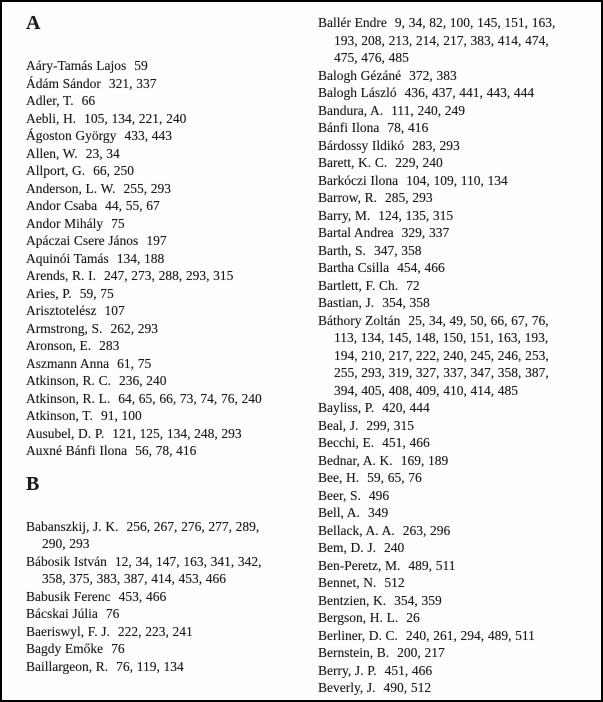 The image size is (603, 702). I want to click on index-entry: Arisztotelész 107, so click(144, 311).